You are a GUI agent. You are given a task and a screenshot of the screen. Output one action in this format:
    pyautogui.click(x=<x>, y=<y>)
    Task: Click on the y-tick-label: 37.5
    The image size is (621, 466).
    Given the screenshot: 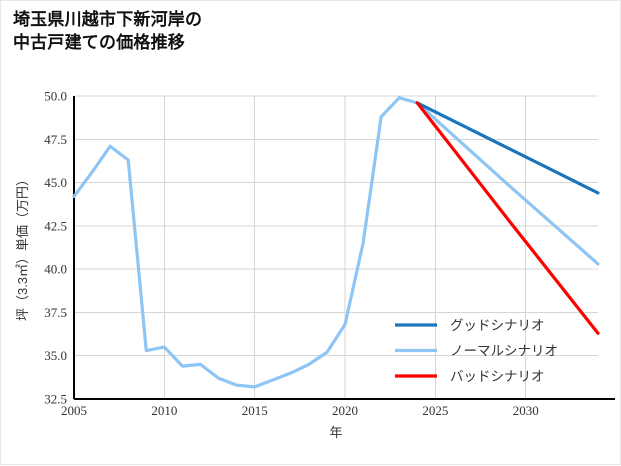 What is the action you would take?
    pyautogui.click(x=55, y=312)
    